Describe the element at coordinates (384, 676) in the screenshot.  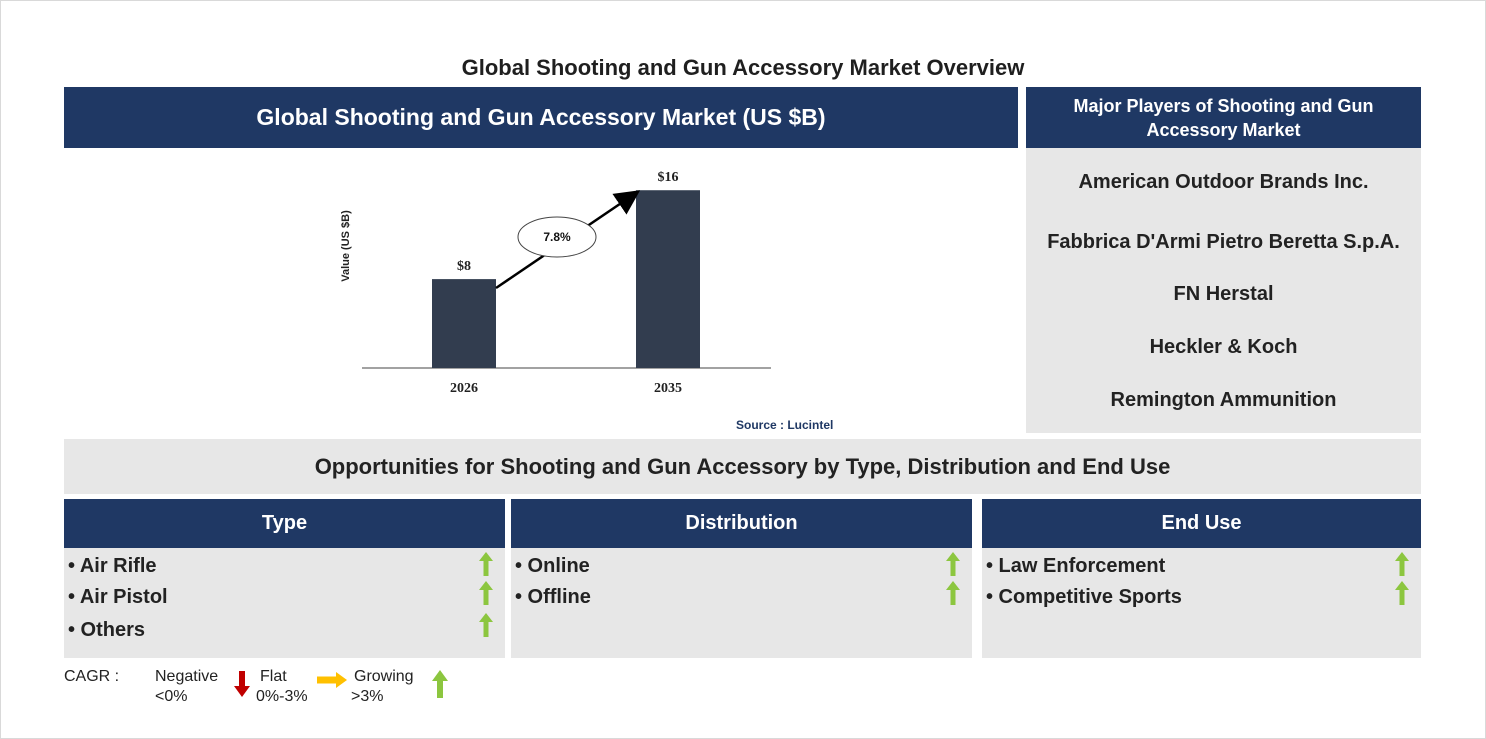
I see `legend-growing-label: Growing` at that location.